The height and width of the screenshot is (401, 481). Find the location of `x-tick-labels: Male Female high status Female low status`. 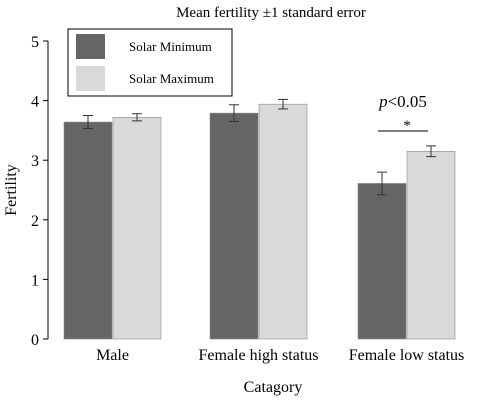

x-tick-labels: Male Female high status Female low status is located at coordinates (280, 355).